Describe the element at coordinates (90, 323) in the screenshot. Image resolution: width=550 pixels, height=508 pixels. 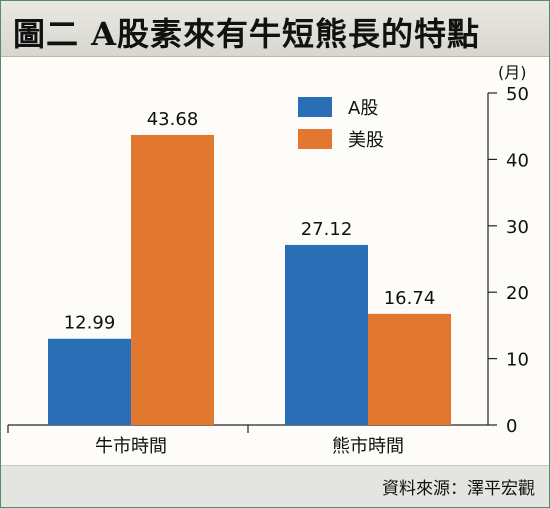
I see `bar-value-label: 12.99` at that location.